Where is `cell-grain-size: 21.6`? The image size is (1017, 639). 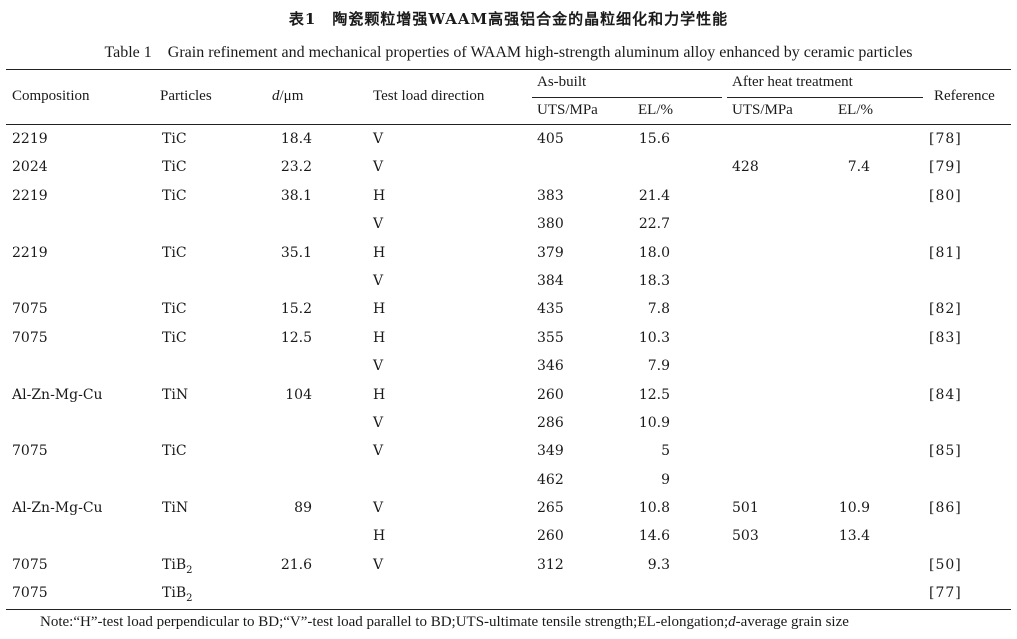 cell-grain-size: 21.6 is located at coordinates (296, 564).